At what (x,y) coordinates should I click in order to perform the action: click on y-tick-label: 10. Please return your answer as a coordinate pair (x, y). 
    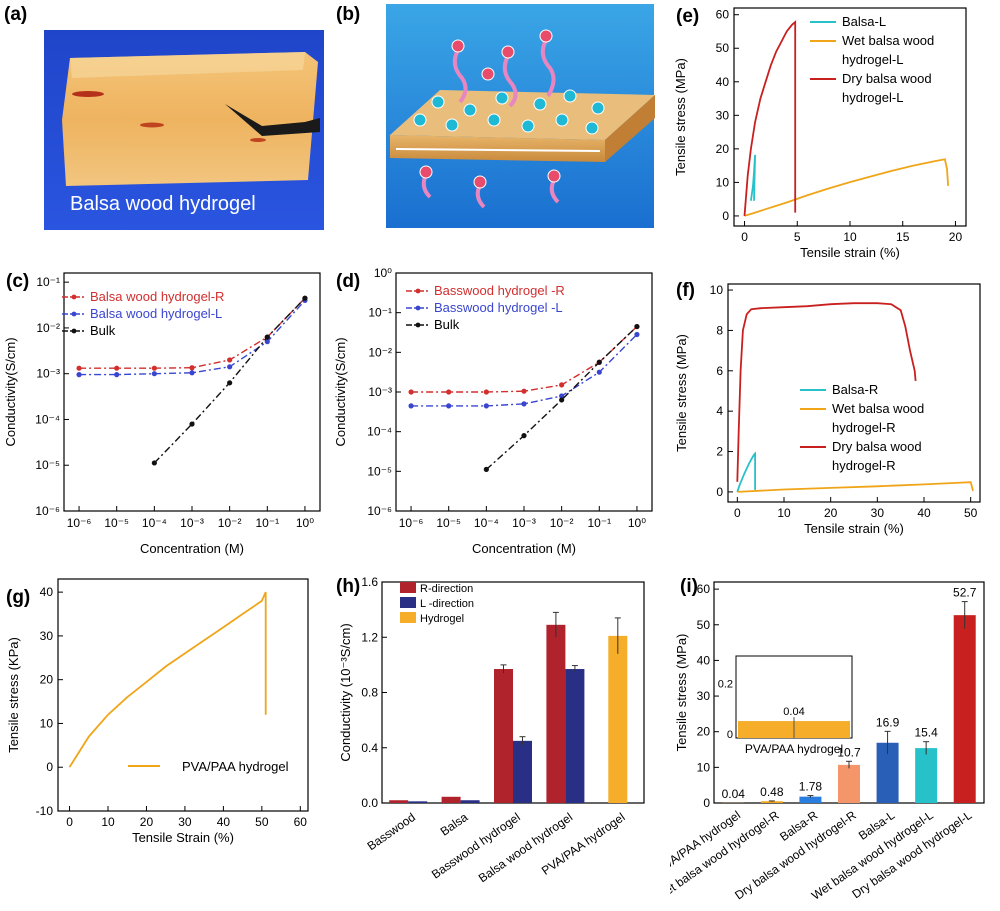
    Looking at the image, I should click on (704, 767).